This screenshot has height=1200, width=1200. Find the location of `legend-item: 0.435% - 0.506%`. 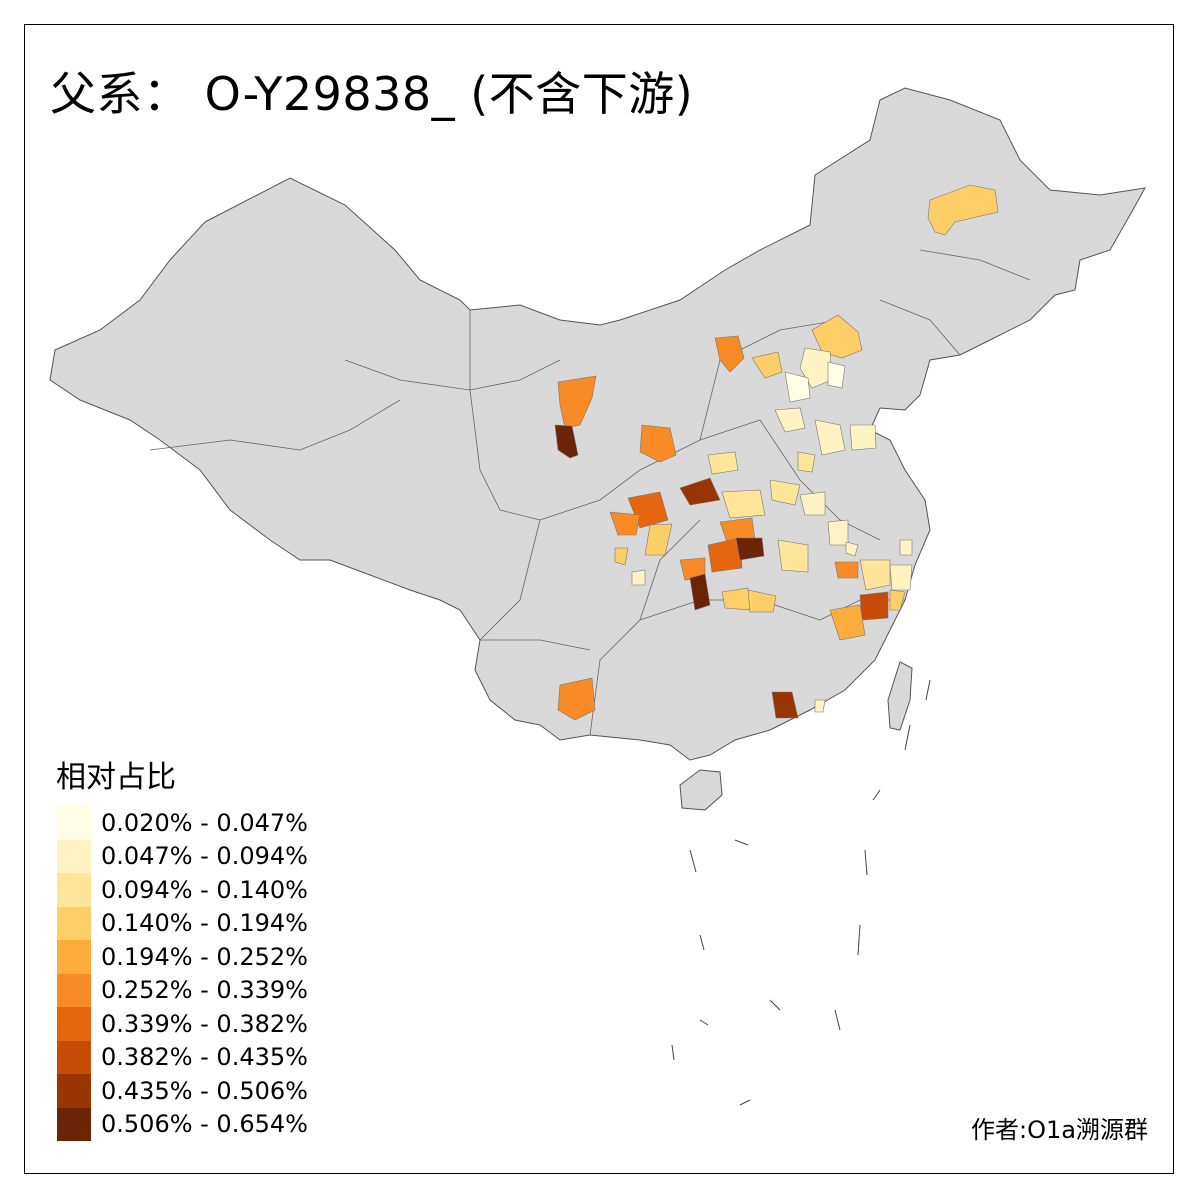

legend-item: 0.435% - 0.506% is located at coordinates (182, 1091).